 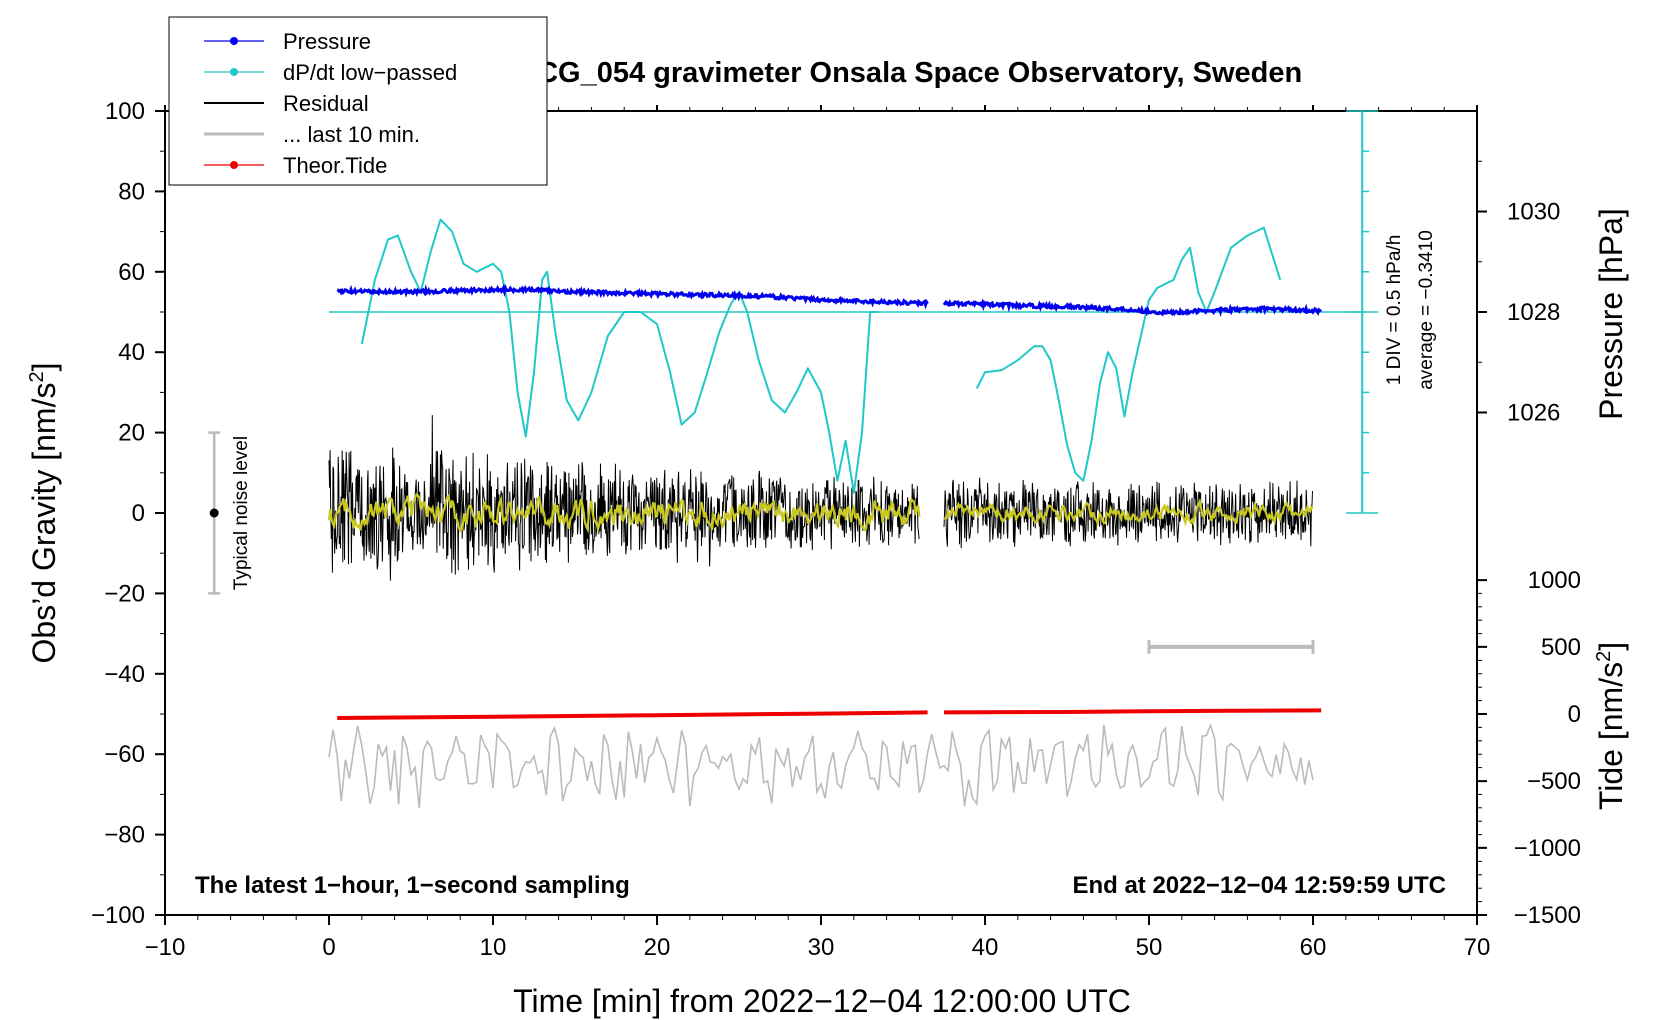 What do you see at coordinates (335, 165) in the screenshot?
I see `legend-label: Theor.Tide` at bounding box center [335, 165].